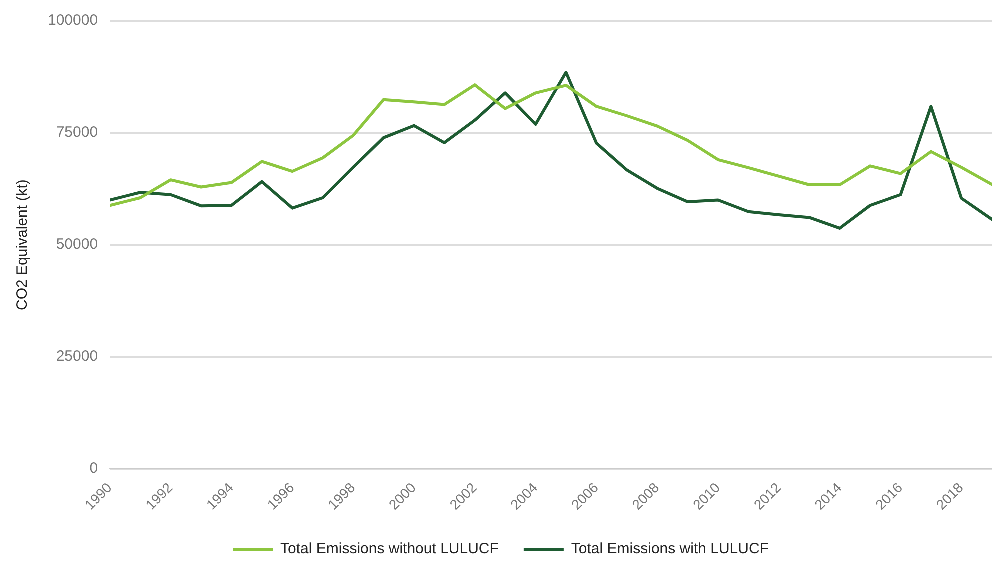 The width and height of the screenshot is (994, 572). What do you see at coordinates (73, 21) in the screenshot?
I see `y-tick-label: 100000` at bounding box center [73, 21].